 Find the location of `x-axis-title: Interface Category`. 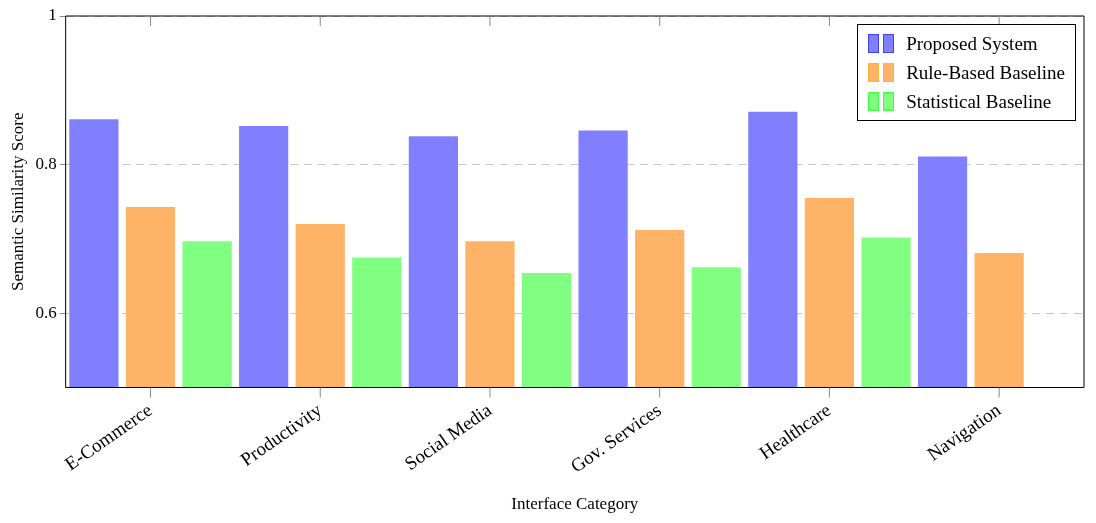

x-axis-title: Interface Category is located at coordinates (575, 504).